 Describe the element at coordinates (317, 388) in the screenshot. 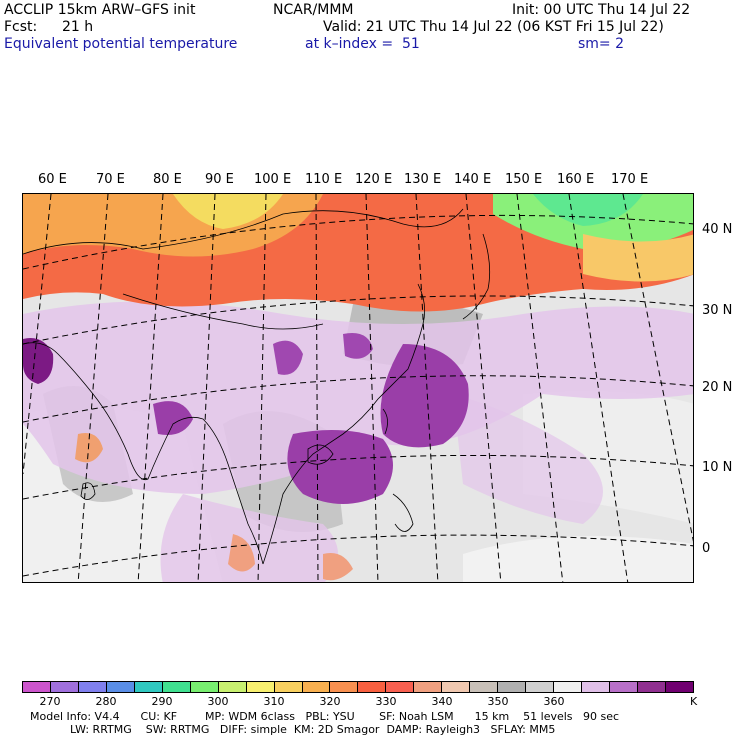

I see `meridian-110e` at that location.